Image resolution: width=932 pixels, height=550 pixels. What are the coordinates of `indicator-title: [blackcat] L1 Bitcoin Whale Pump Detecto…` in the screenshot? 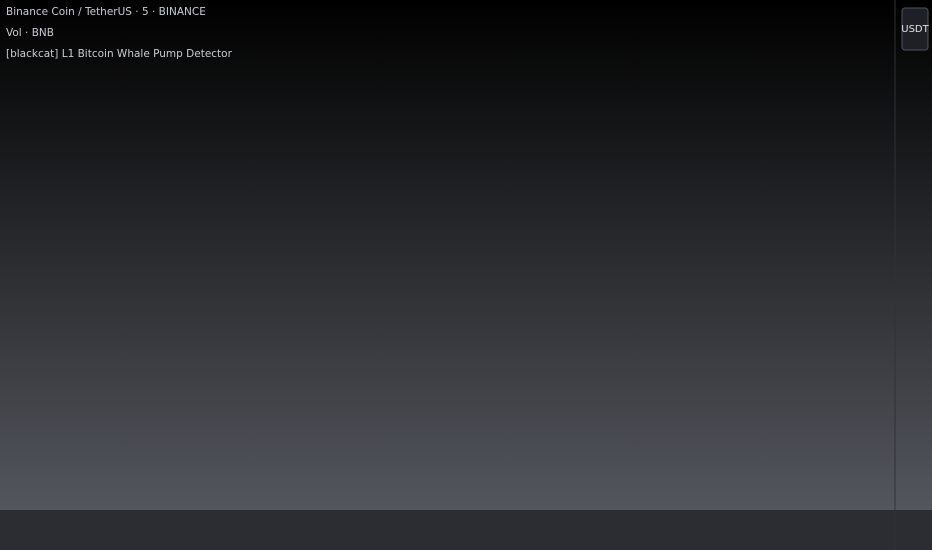 It's located at (119, 54).